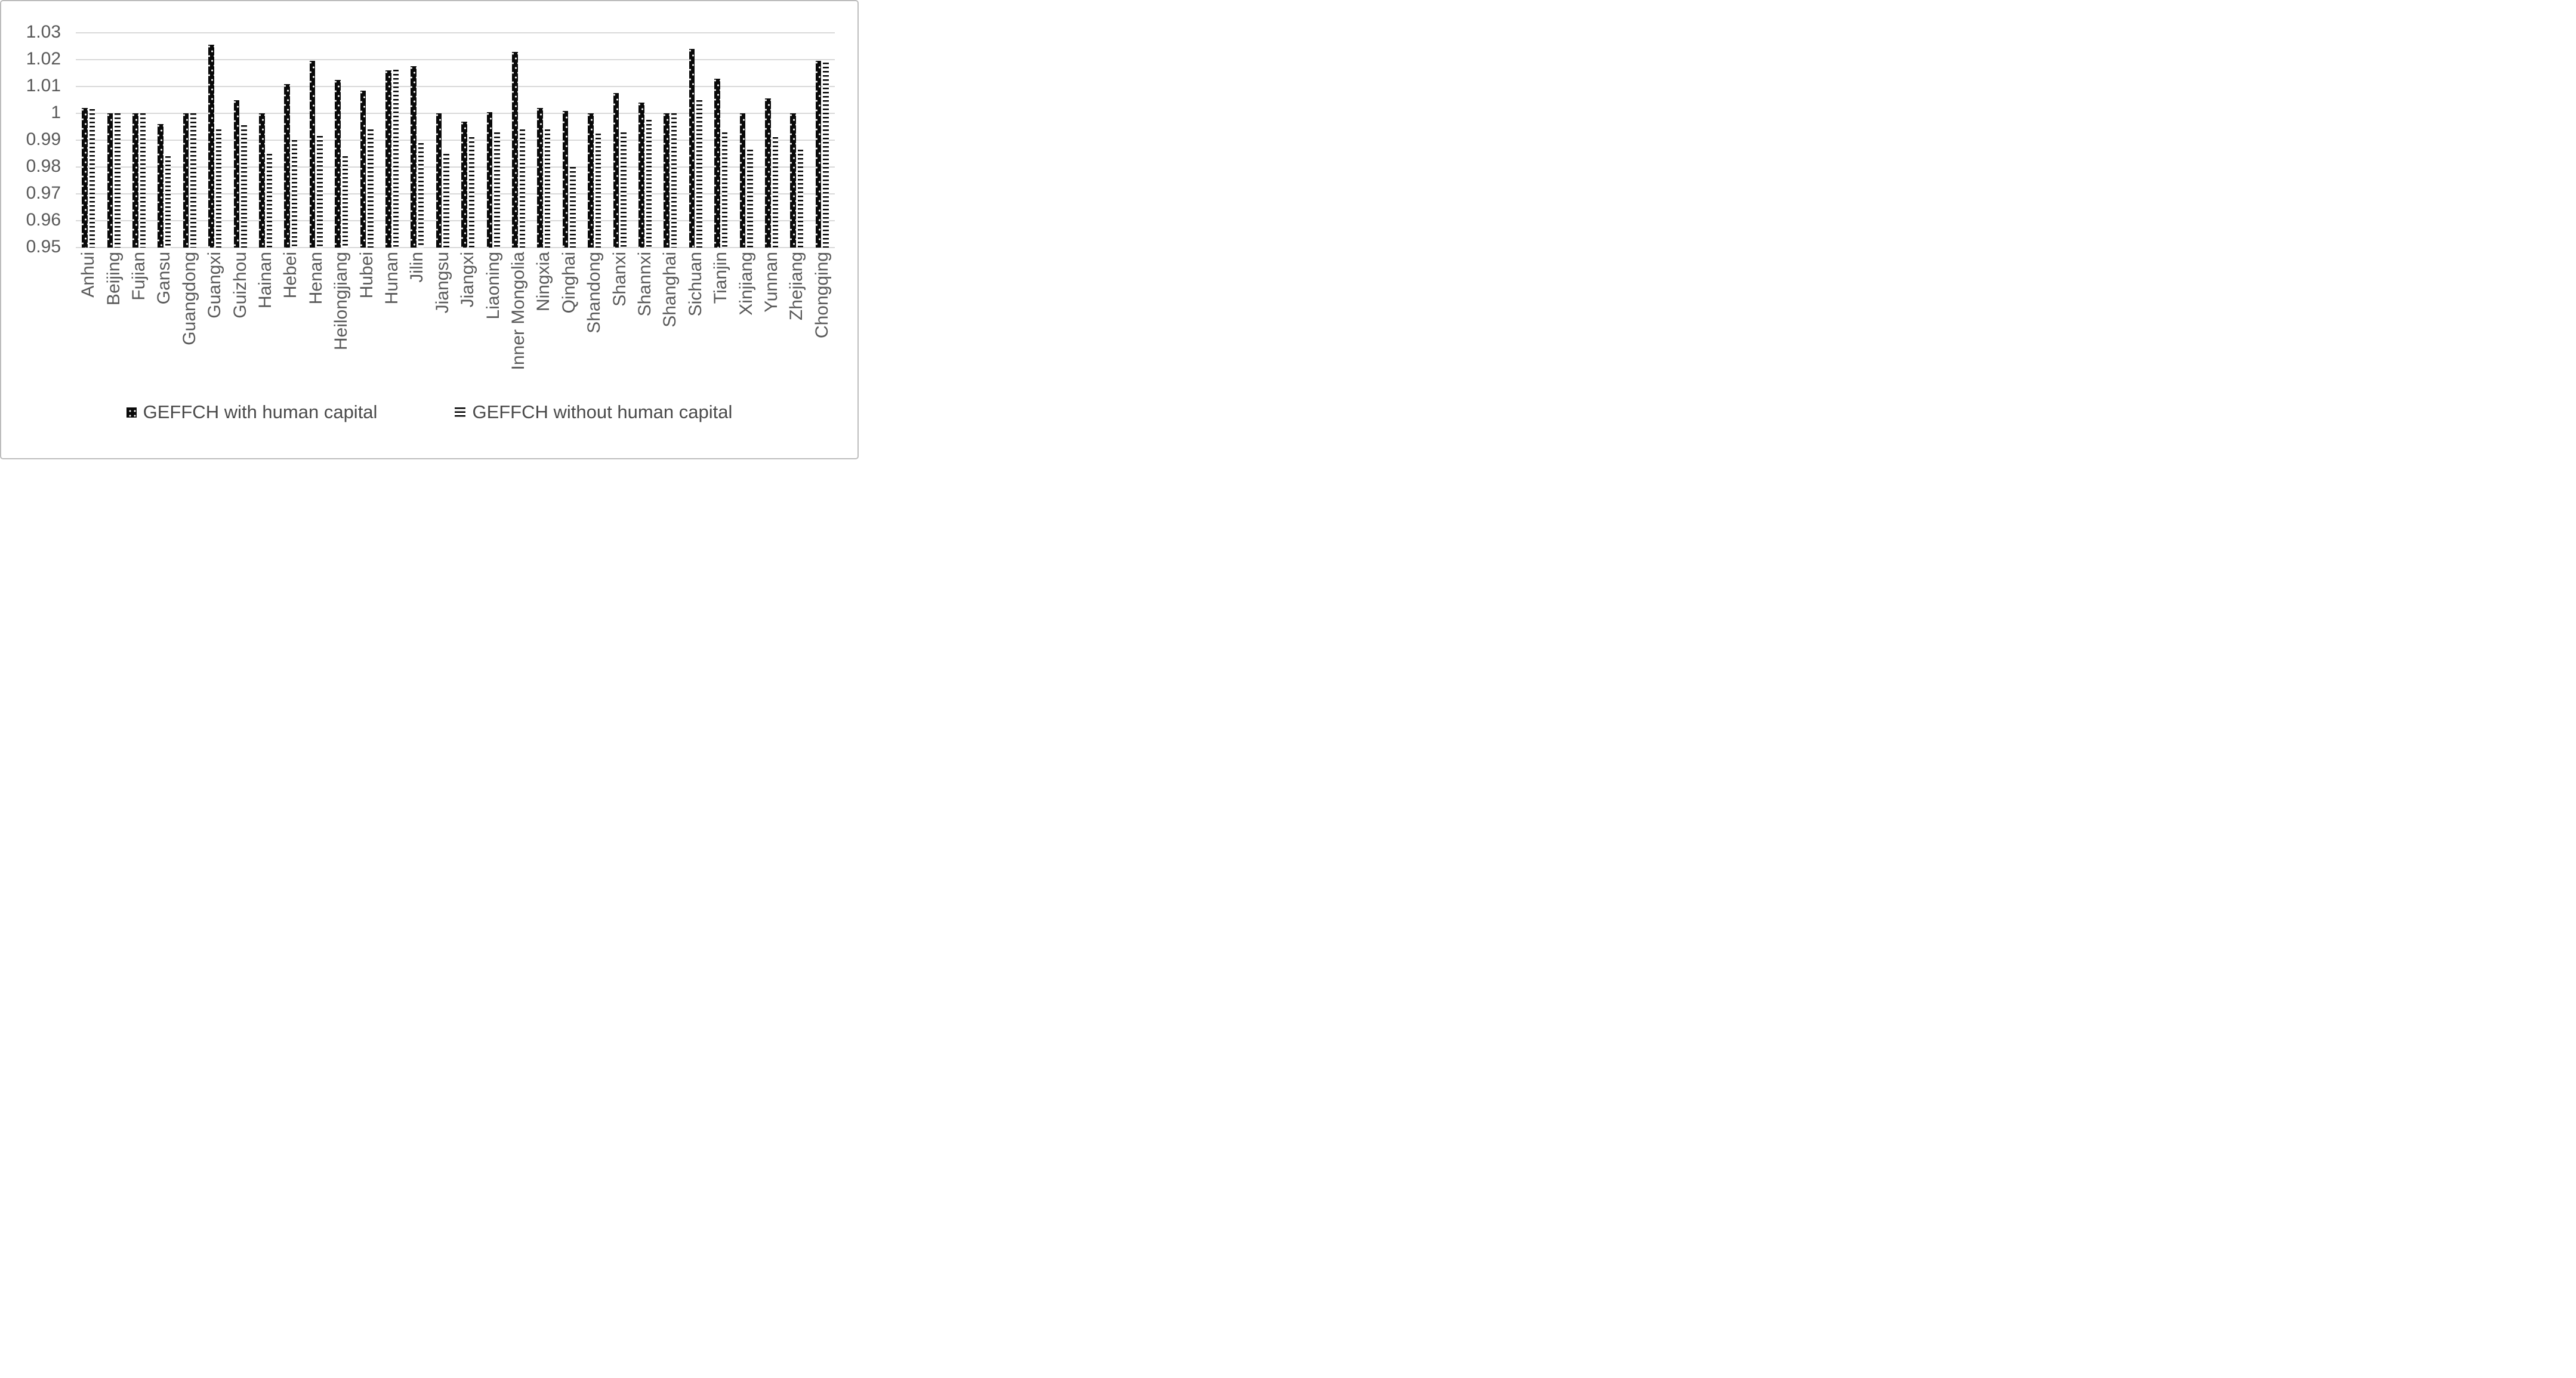  What do you see at coordinates (460, 412) in the screenshot?
I see `legend-marker-lines-icon` at bounding box center [460, 412].